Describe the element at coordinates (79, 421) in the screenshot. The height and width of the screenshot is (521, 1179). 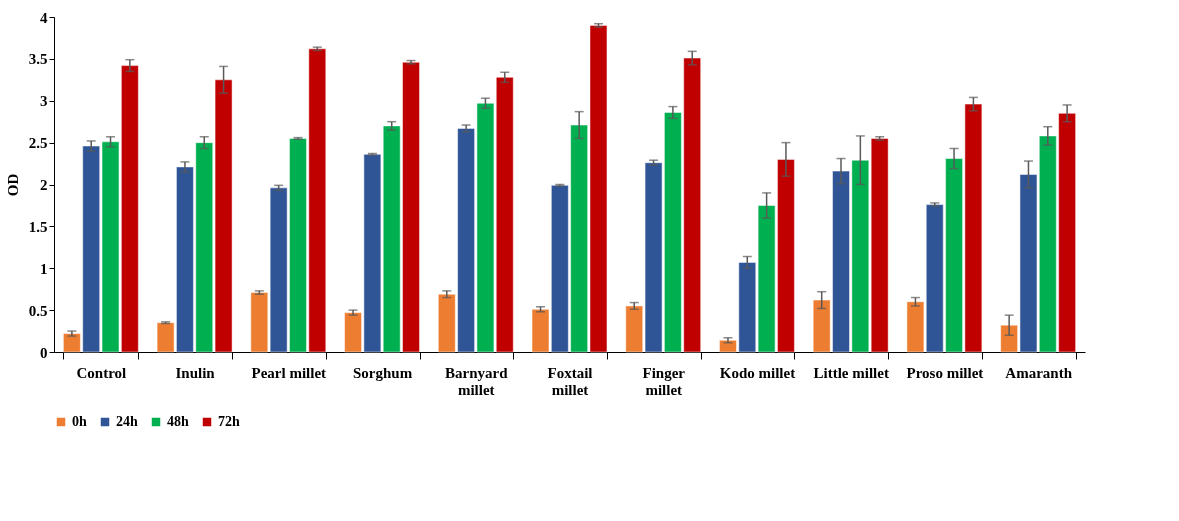
I see `legend-label: 0h` at that location.